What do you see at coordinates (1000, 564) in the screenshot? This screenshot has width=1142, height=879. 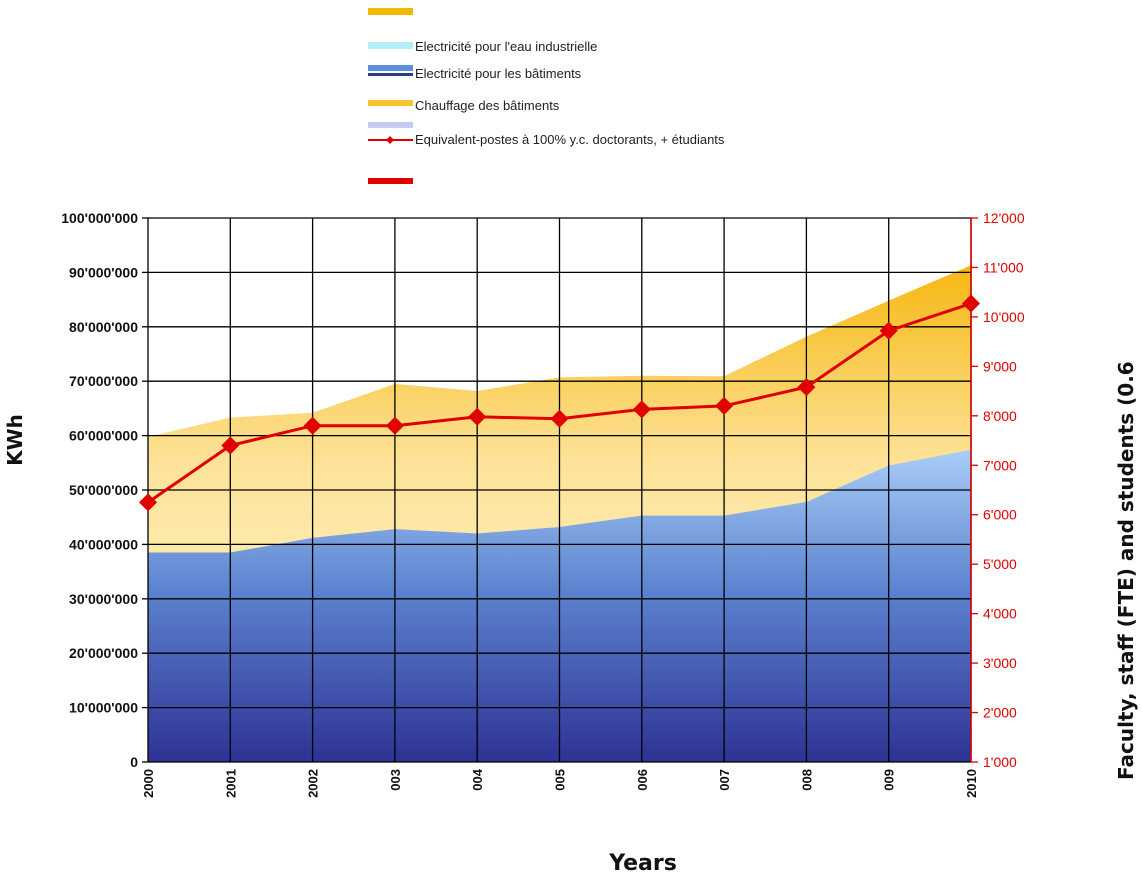 I see `y-right-tick-label: 5'000` at bounding box center [1000, 564].